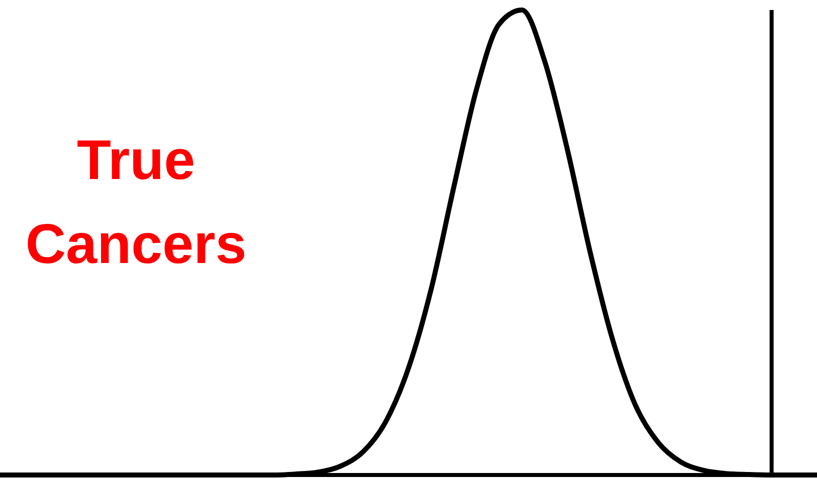  I want to click on annotation: True Cancers, so click(136, 202).